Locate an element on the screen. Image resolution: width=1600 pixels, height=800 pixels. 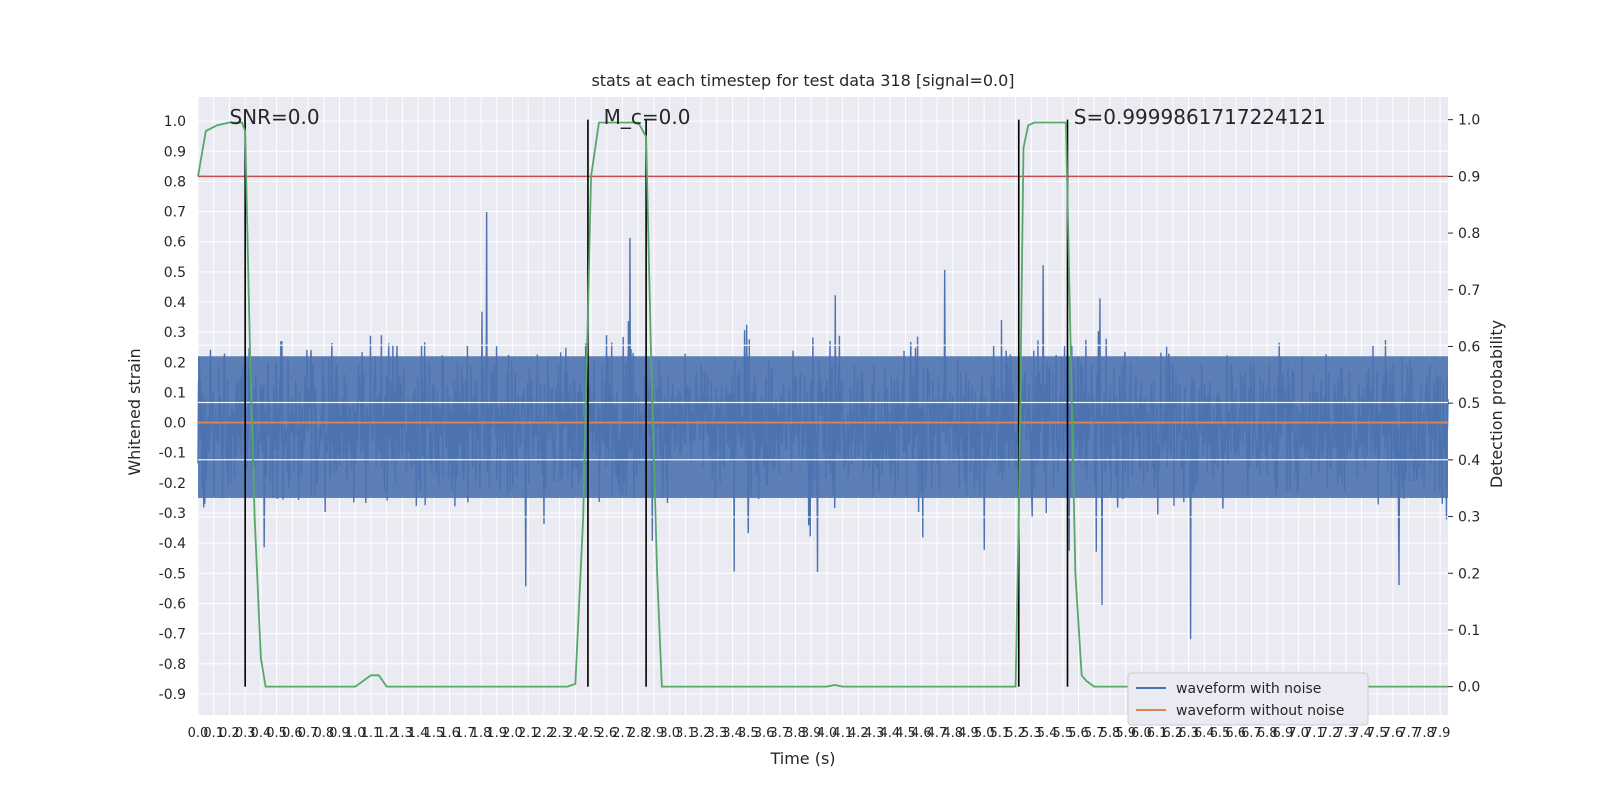
x-tick-label: 4.0 is located at coordinates (827, 733).